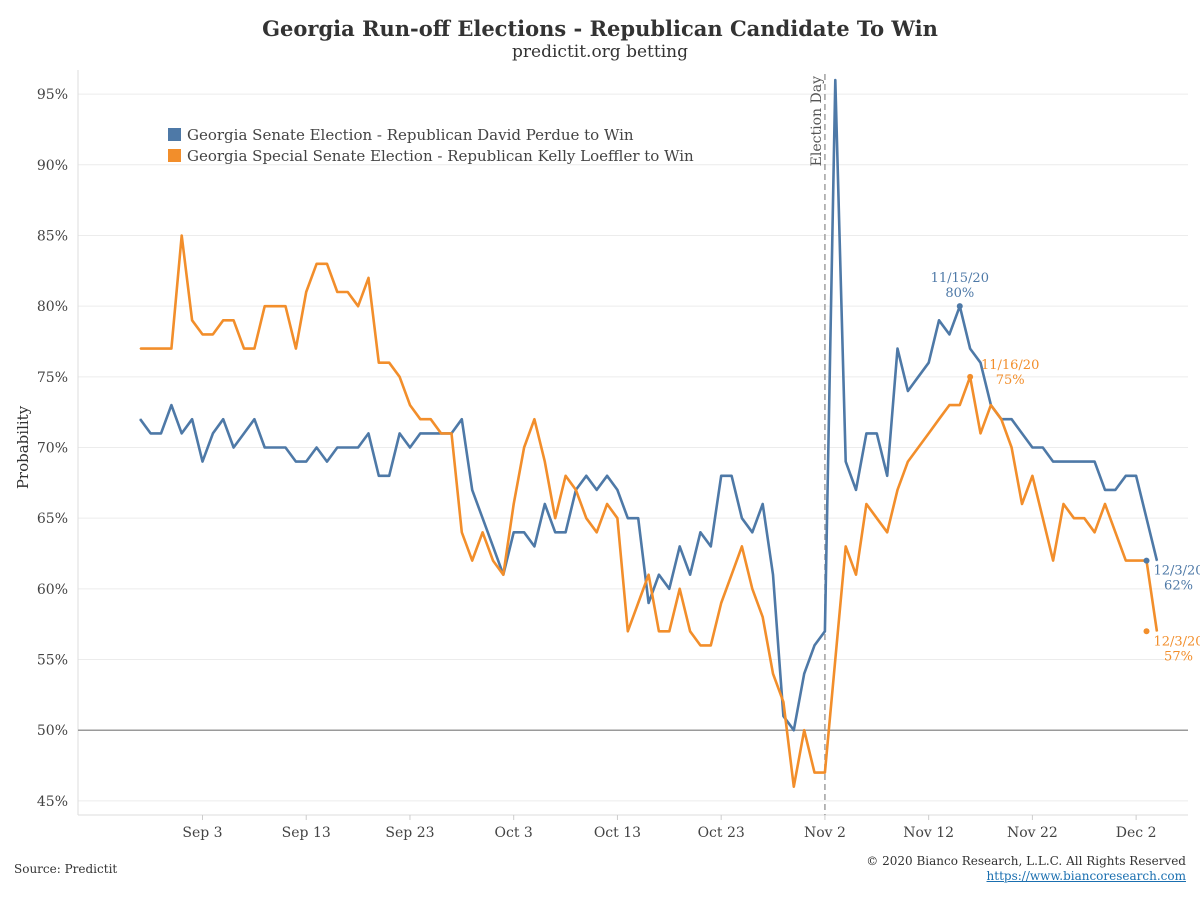  I want to click on y-tick-label: 55%, so click(52, 661).